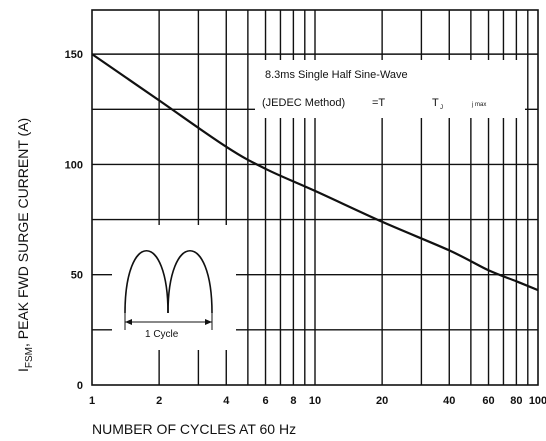 This screenshot has width=546, height=441. I want to click on y-axis-title-rest: , PEAK FWD SURGE CURRENT (A), so click(23, 232).